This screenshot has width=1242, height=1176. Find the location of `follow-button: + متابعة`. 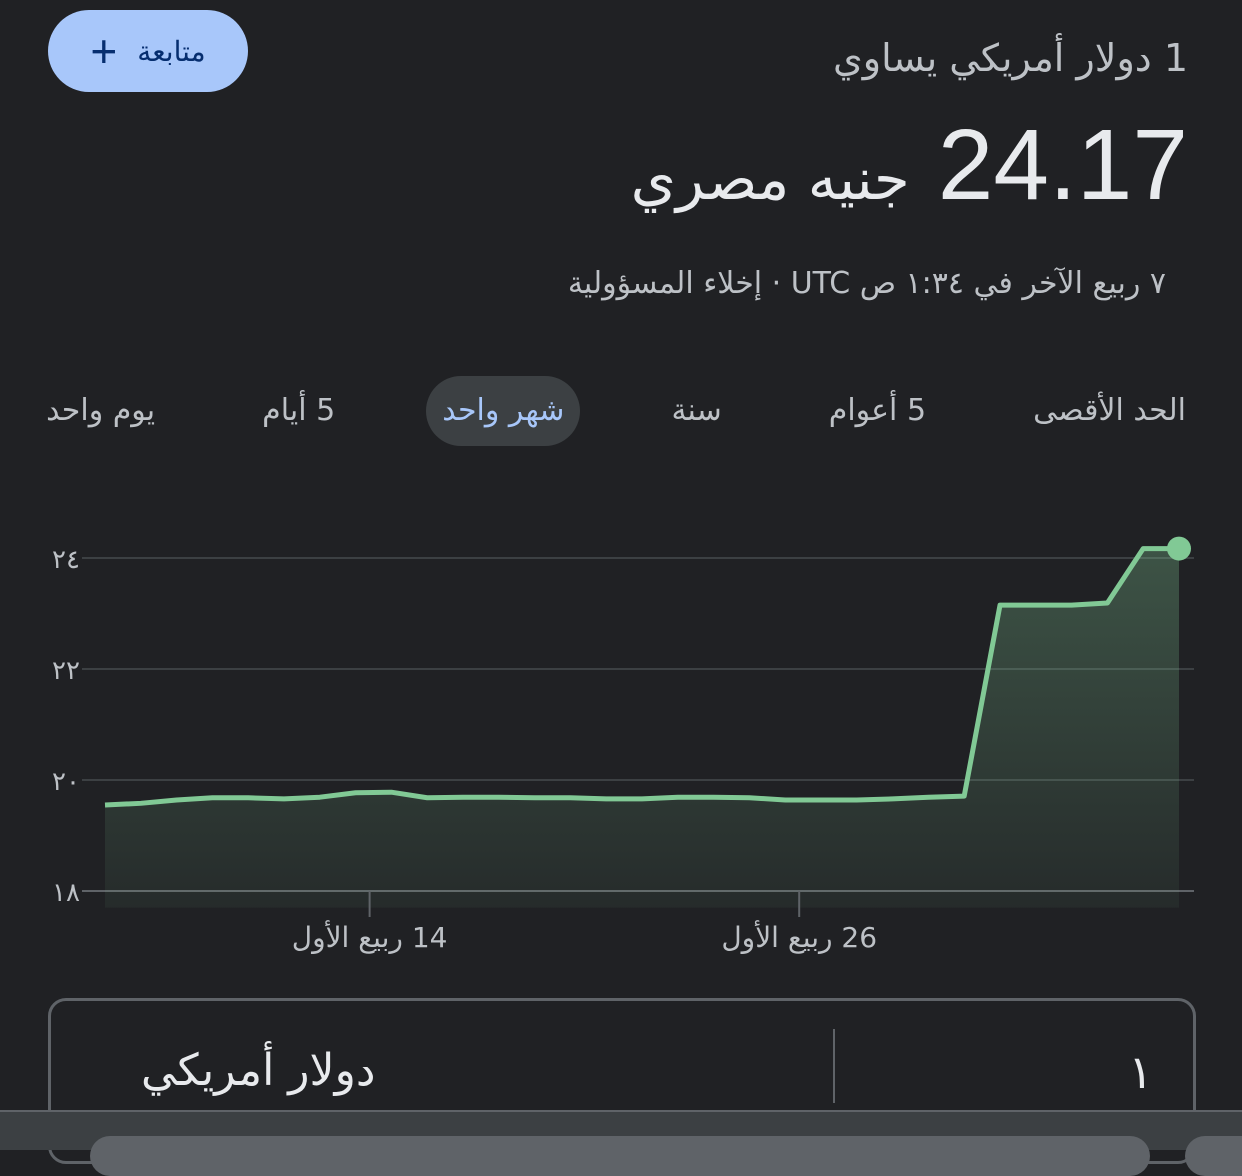

follow-button: + متابعة is located at coordinates (148, 51).